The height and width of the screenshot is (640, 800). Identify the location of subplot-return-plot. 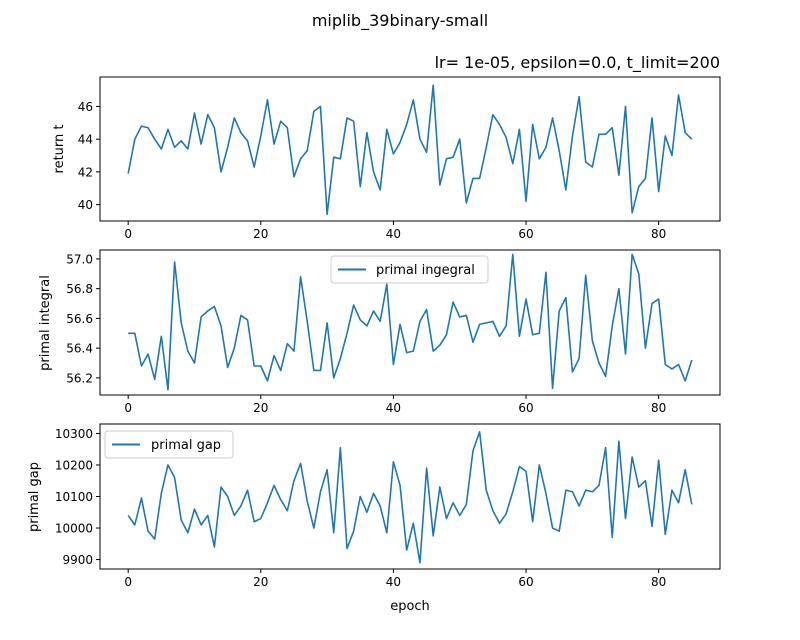
(410, 150).